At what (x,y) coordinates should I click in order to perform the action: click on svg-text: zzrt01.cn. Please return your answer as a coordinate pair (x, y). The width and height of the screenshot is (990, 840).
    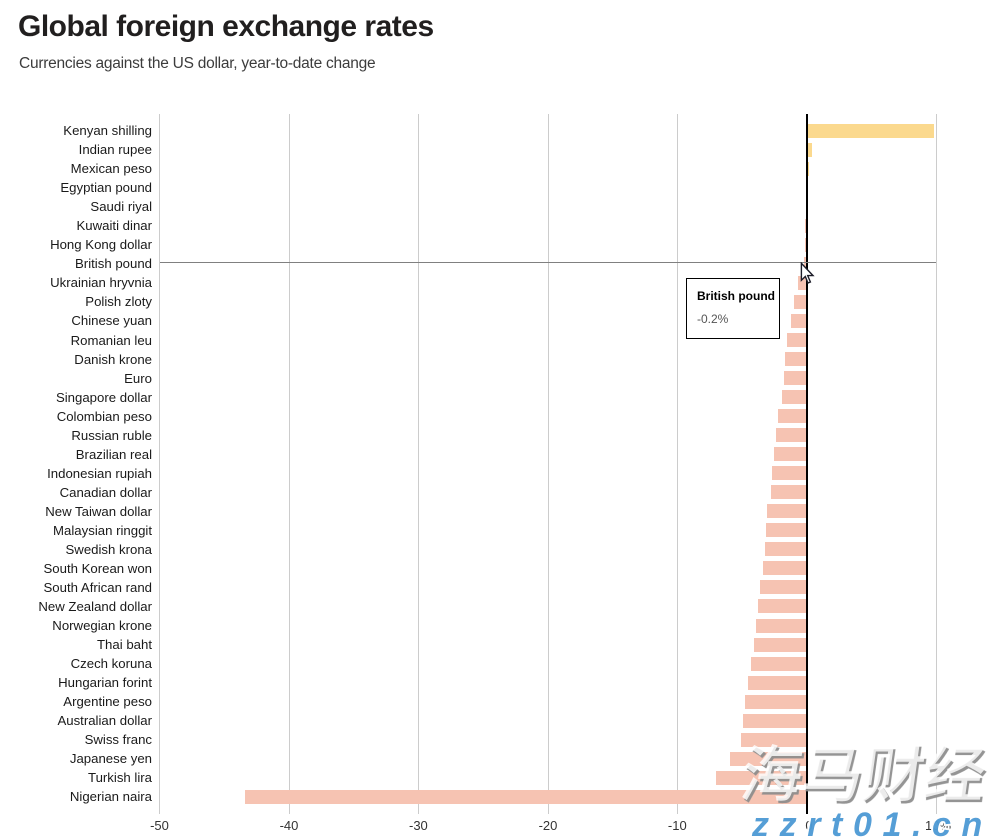
    Looking at the image, I should click on (870, 823).